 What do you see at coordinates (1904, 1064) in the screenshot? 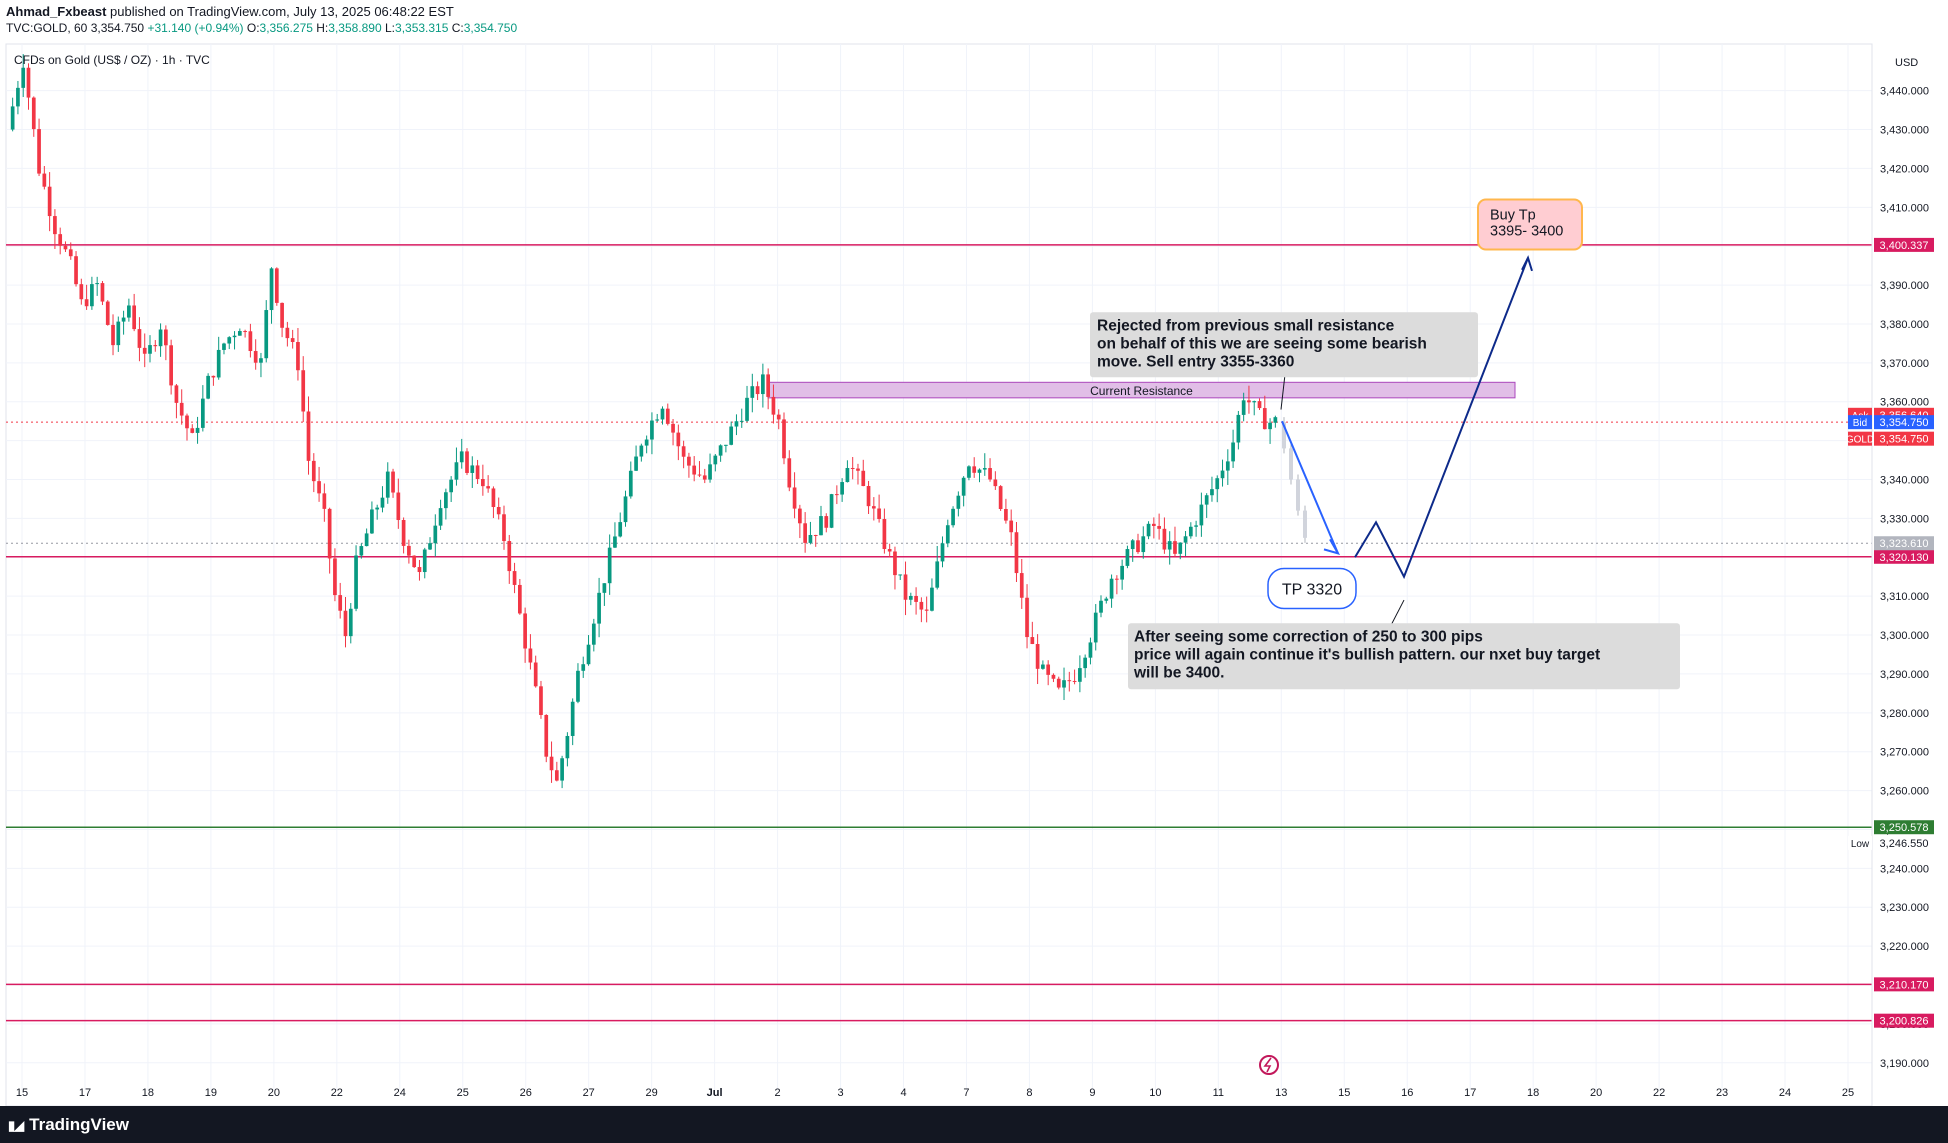
I see `price-tick-label: 3,190.000` at bounding box center [1904, 1064].